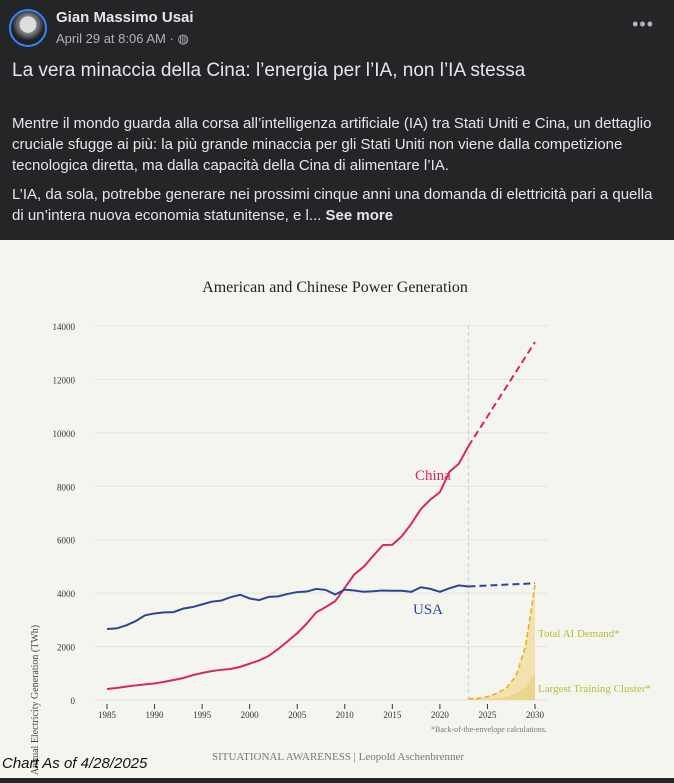  Describe the element at coordinates (335, 287) in the screenshot. I see `chart-title: American and Chinese Power Generation` at that location.